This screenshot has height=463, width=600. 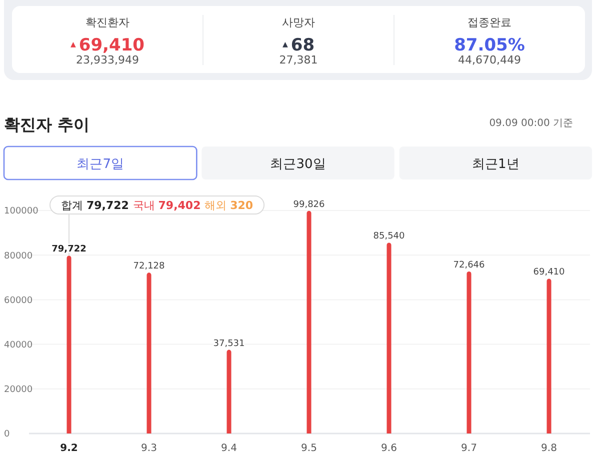 What do you see at coordinates (18, 301) in the screenshot?
I see `y-tick-label: 60000` at bounding box center [18, 301].